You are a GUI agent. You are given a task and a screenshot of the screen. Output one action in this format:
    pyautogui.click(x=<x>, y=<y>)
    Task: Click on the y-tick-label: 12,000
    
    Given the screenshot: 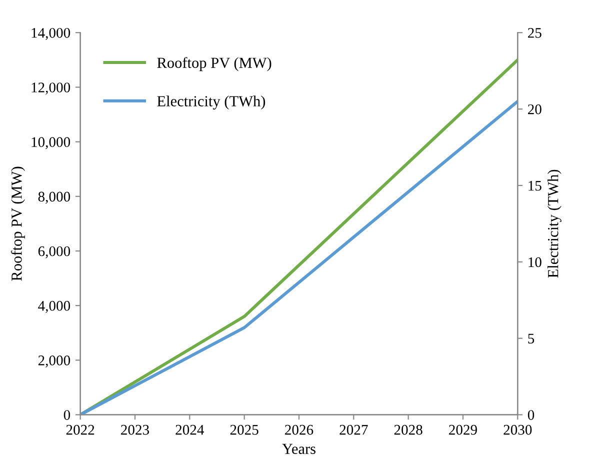 What is the action you would take?
    pyautogui.click(x=51, y=88)
    